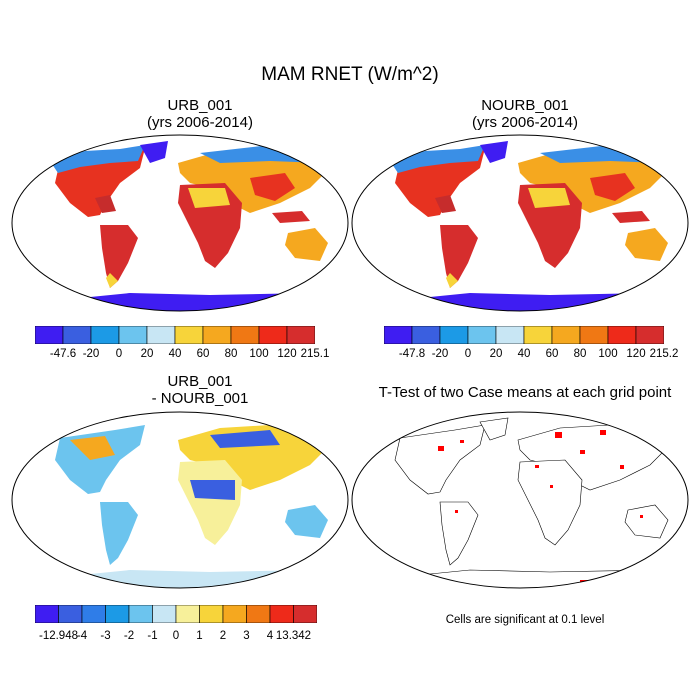 Image resolution: width=700 pixels, height=700 pixels. What do you see at coordinates (223, 636) in the screenshot?
I see `colorbar-tick-label: 2` at bounding box center [223, 636].